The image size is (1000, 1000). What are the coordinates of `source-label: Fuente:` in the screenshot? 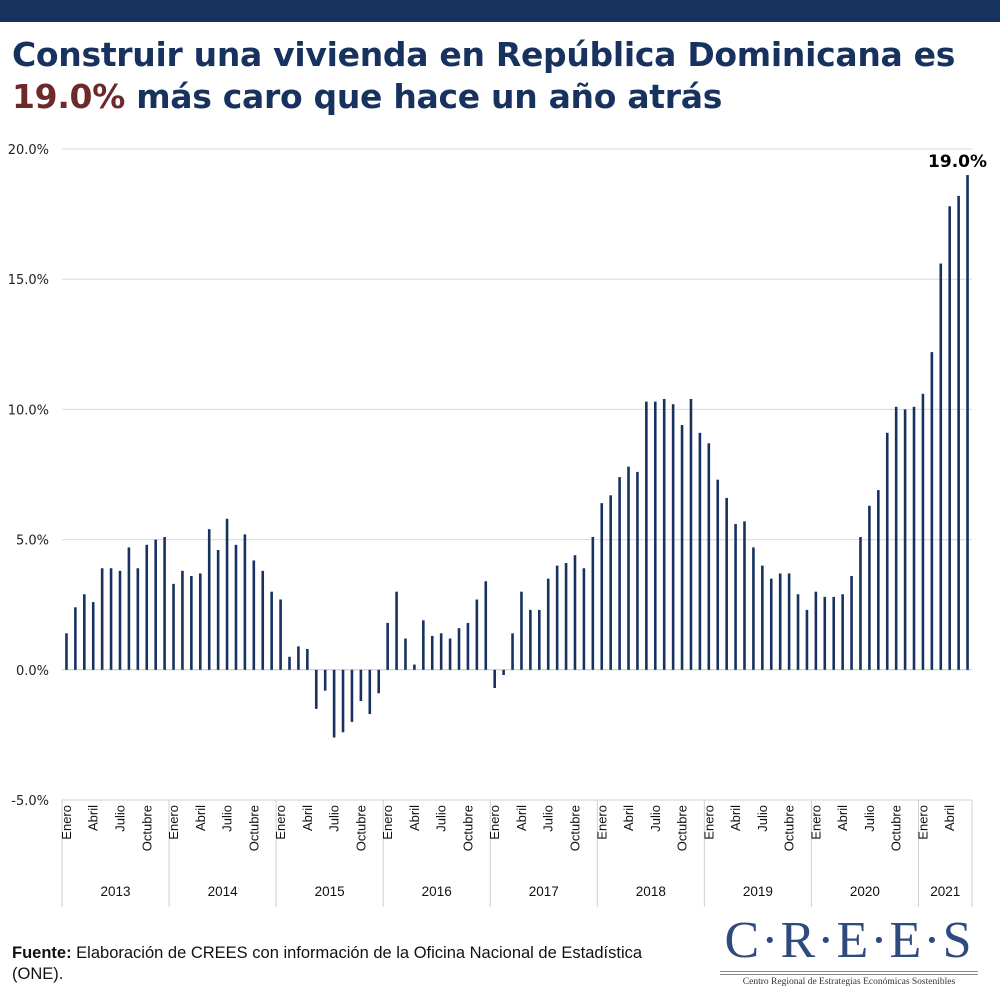 It's located at (42, 953).